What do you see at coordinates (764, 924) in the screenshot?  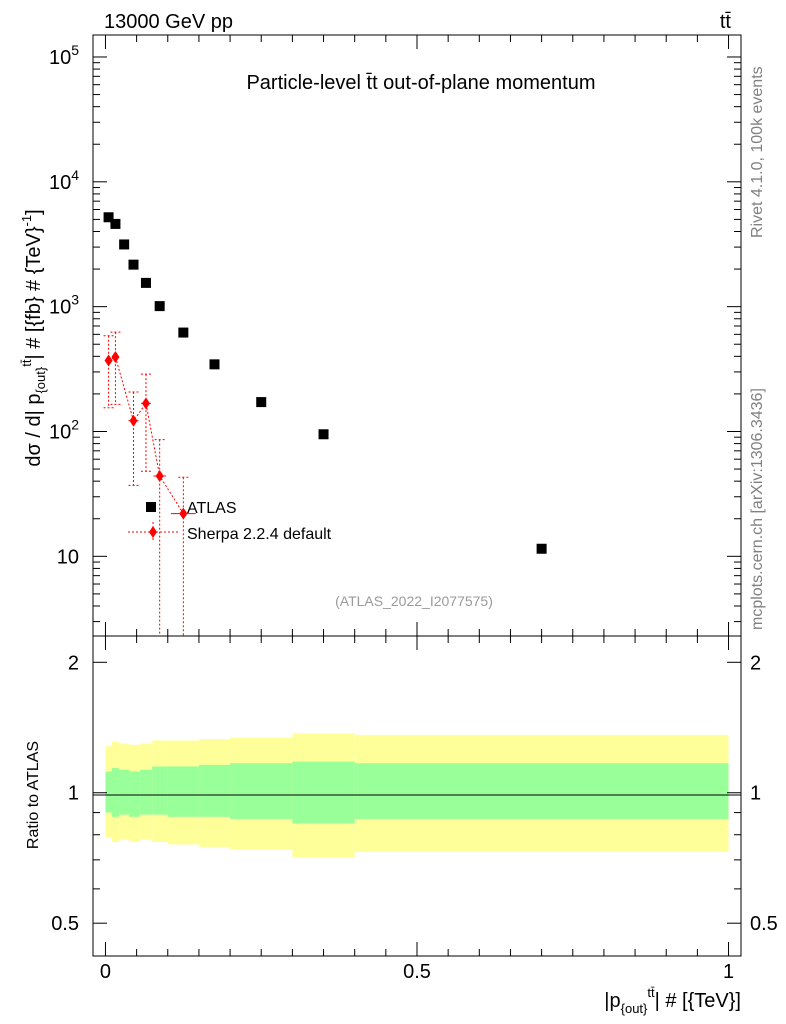 I see `ratio-y-tick-label-right: 0.5` at bounding box center [764, 924].